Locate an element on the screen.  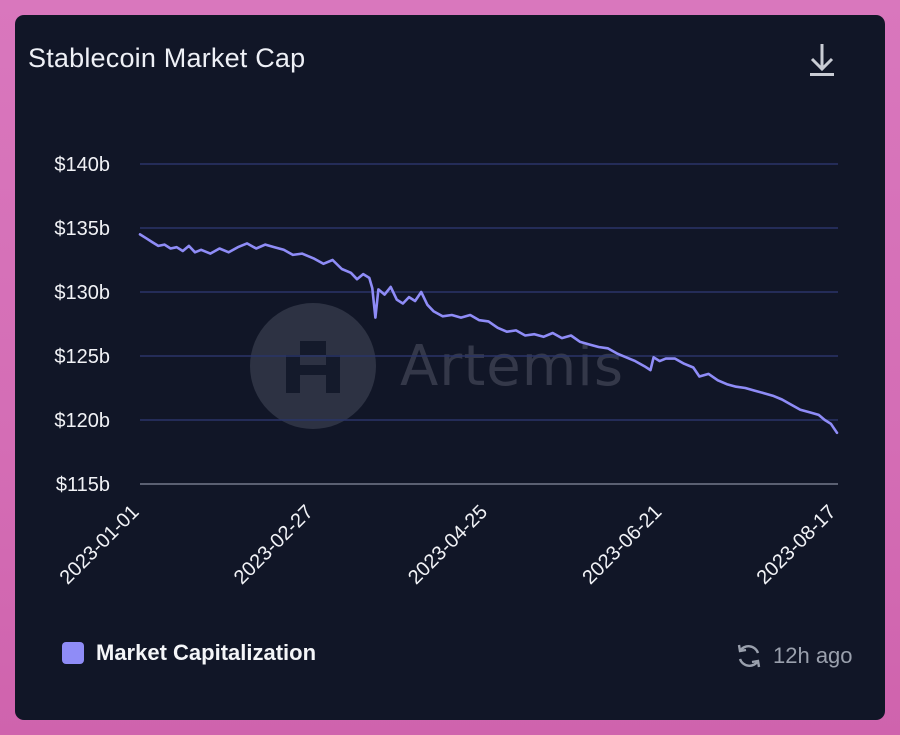
x-tick-label: 2023-08-17 is located at coordinates (797, 545).